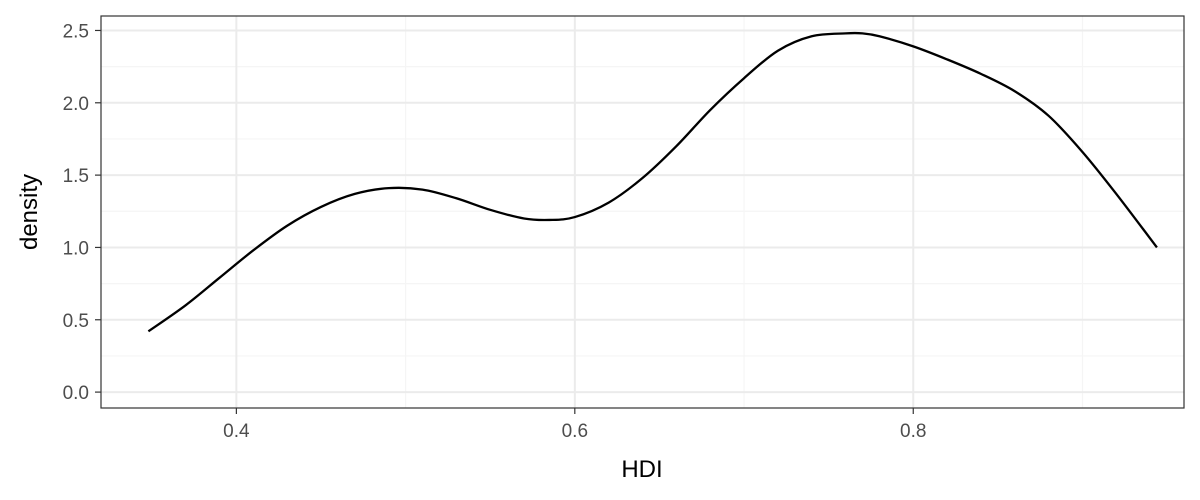 The width and height of the screenshot is (1200, 500). What do you see at coordinates (76, 31) in the screenshot?
I see `y-tick-label: 2.5` at bounding box center [76, 31].